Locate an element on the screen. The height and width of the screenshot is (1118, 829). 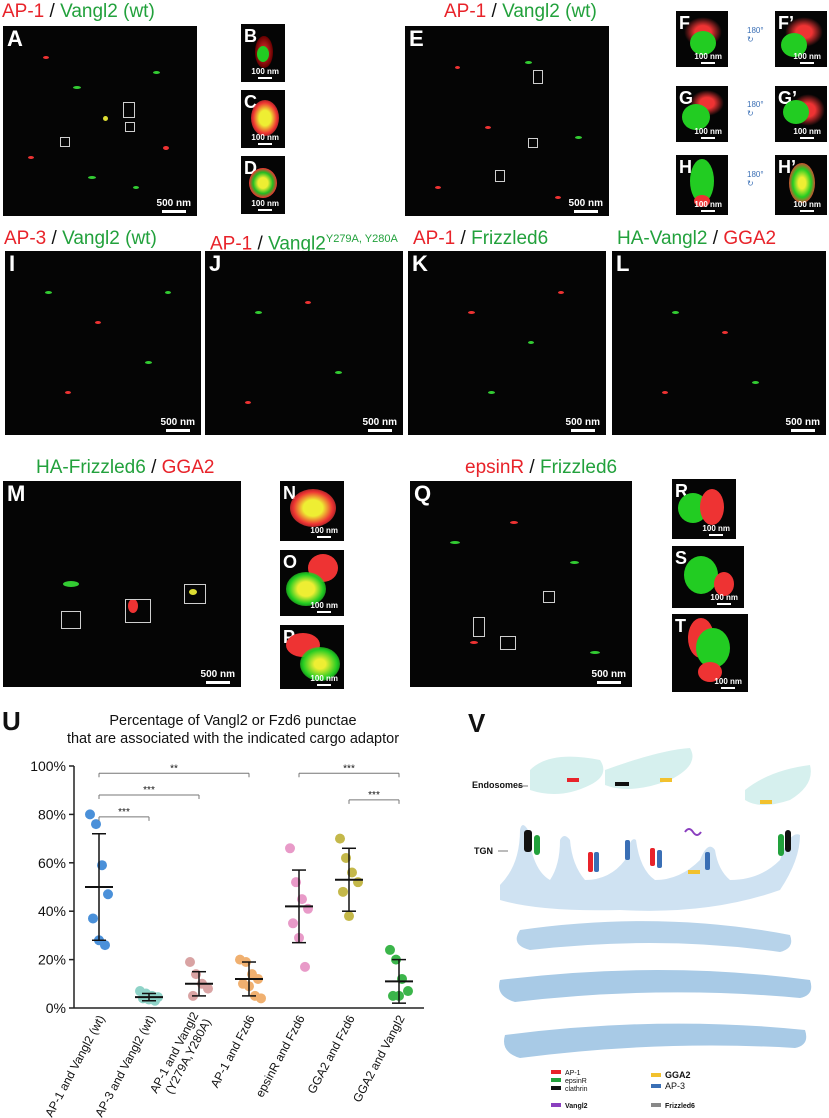
micrograph-M: M 500 nm is located at coordinates (122, 584).